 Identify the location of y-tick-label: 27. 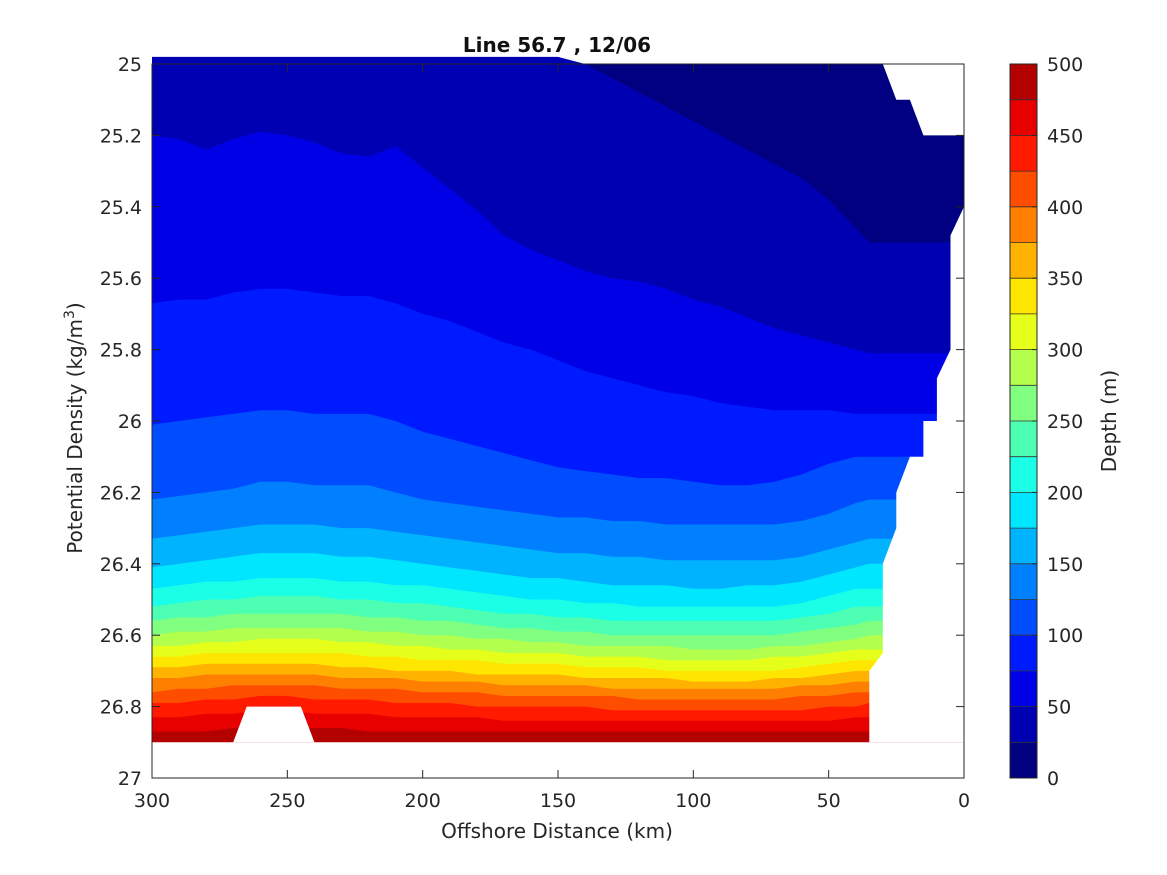
(130, 779).